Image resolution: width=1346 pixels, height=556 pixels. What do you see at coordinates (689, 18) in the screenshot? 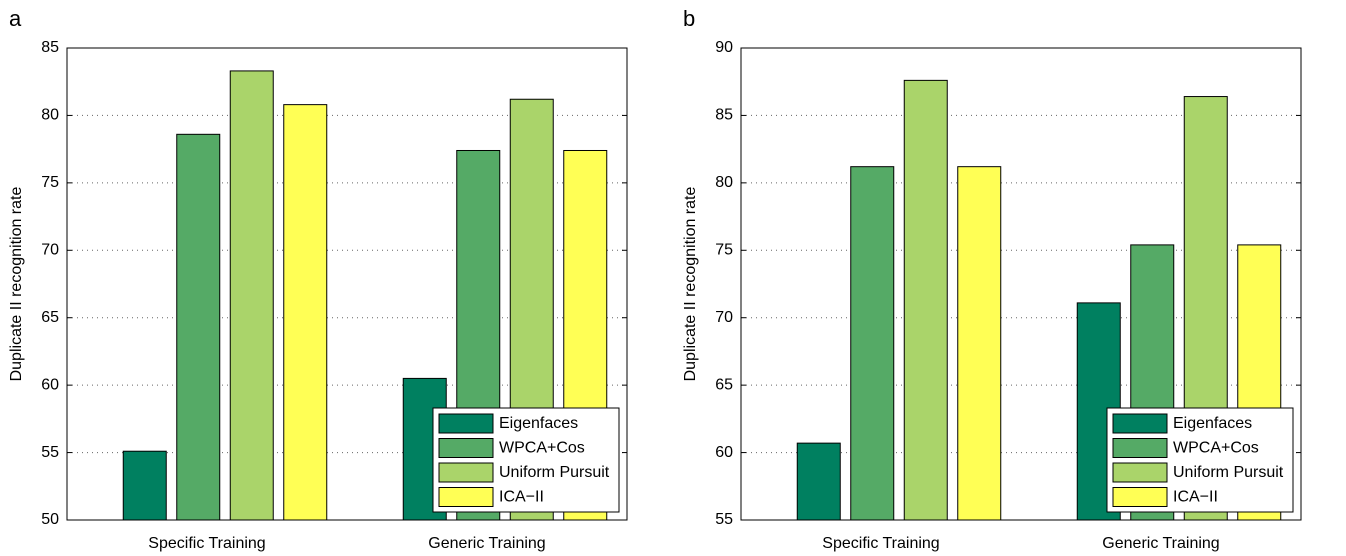
I see `panel-label: b` at bounding box center [689, 18].